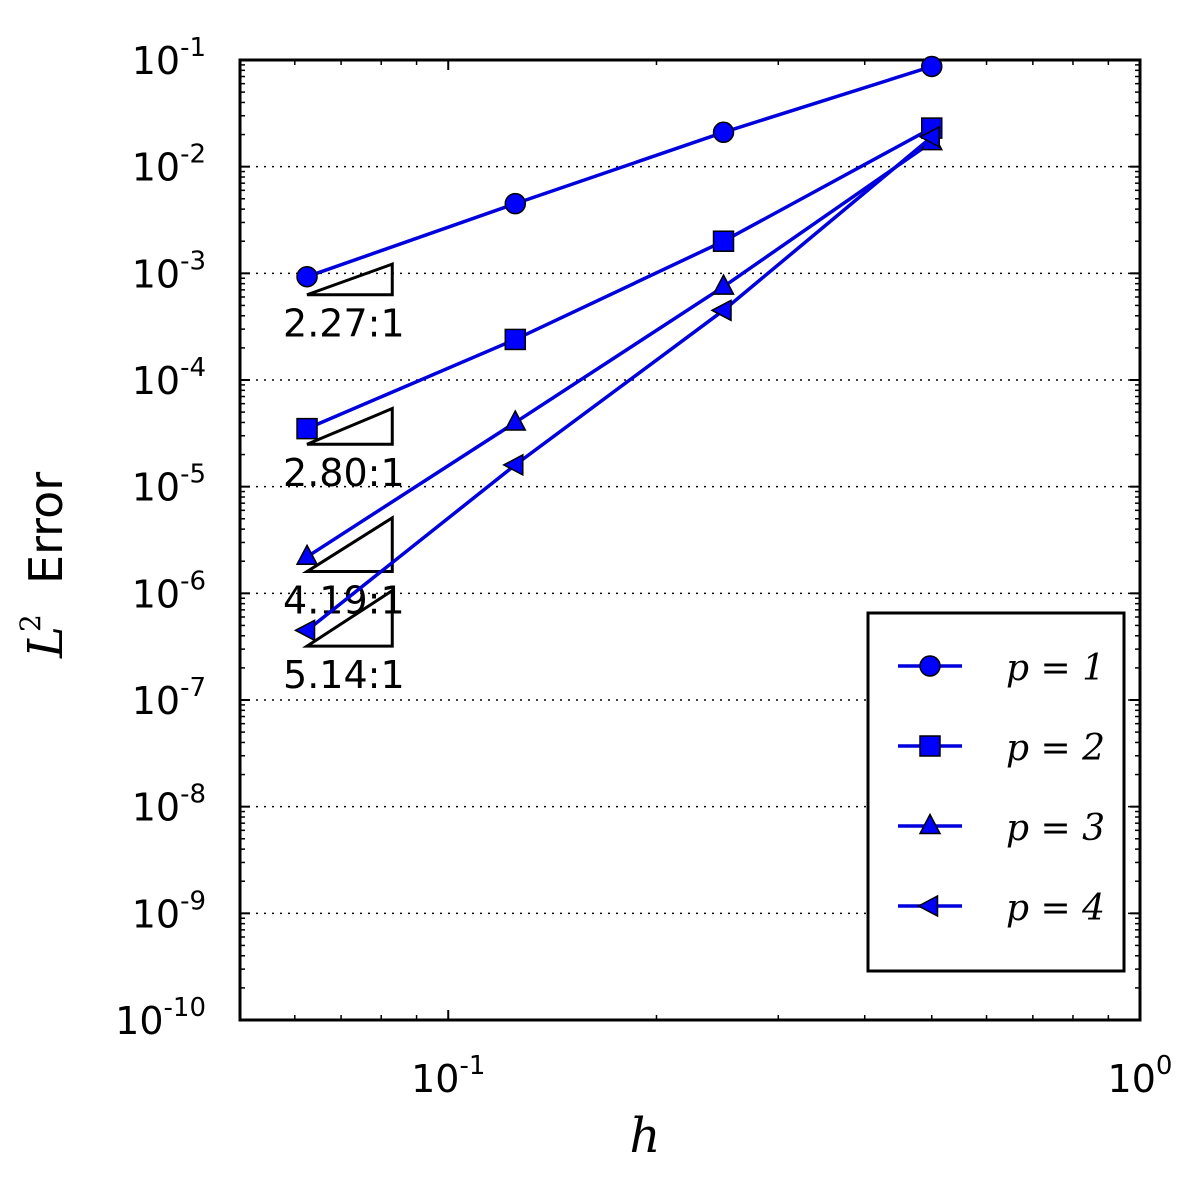 Image resolution: width=1200 pixels, height=1200 pixels. What do you see at coordinates (193, 581) in the screenshot?
I see `y-tick-label-exponent: -6` at bounding box center [193, 581].